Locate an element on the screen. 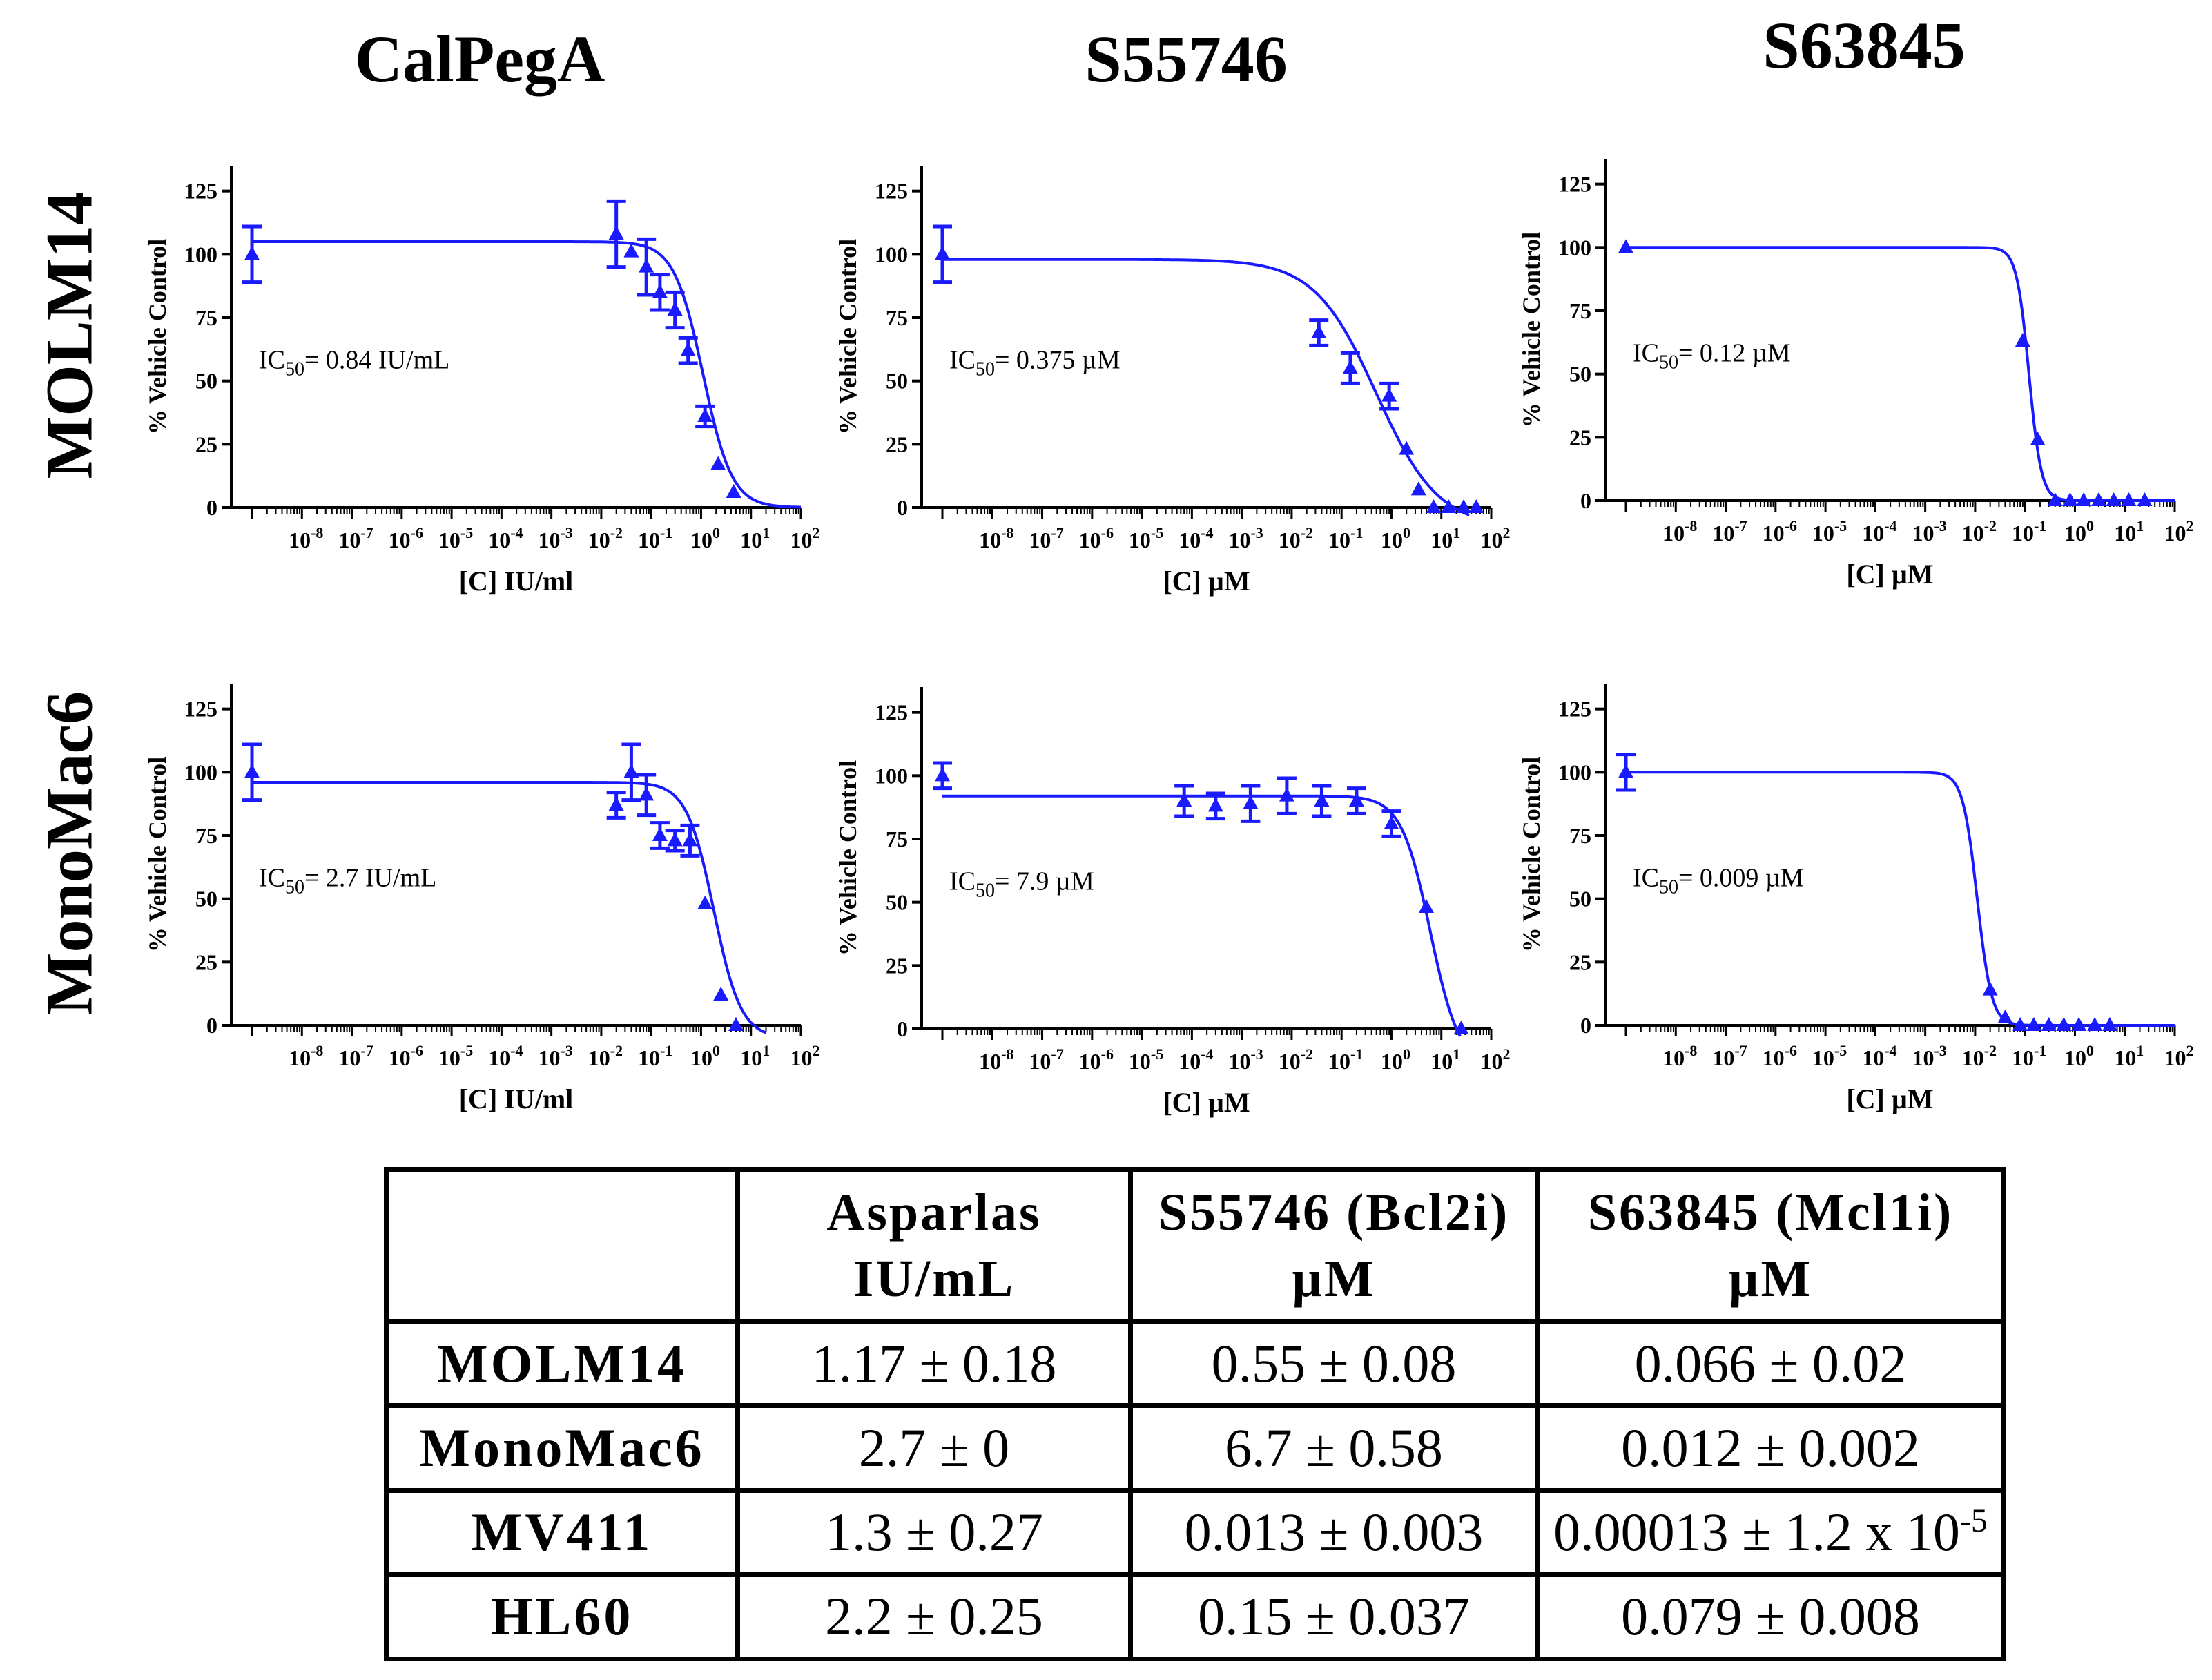 The width and height of the screenshot is (2212, 1680). cell-s55746: 0.013 ± 0.003 is located at coordinates (1334, 1532).